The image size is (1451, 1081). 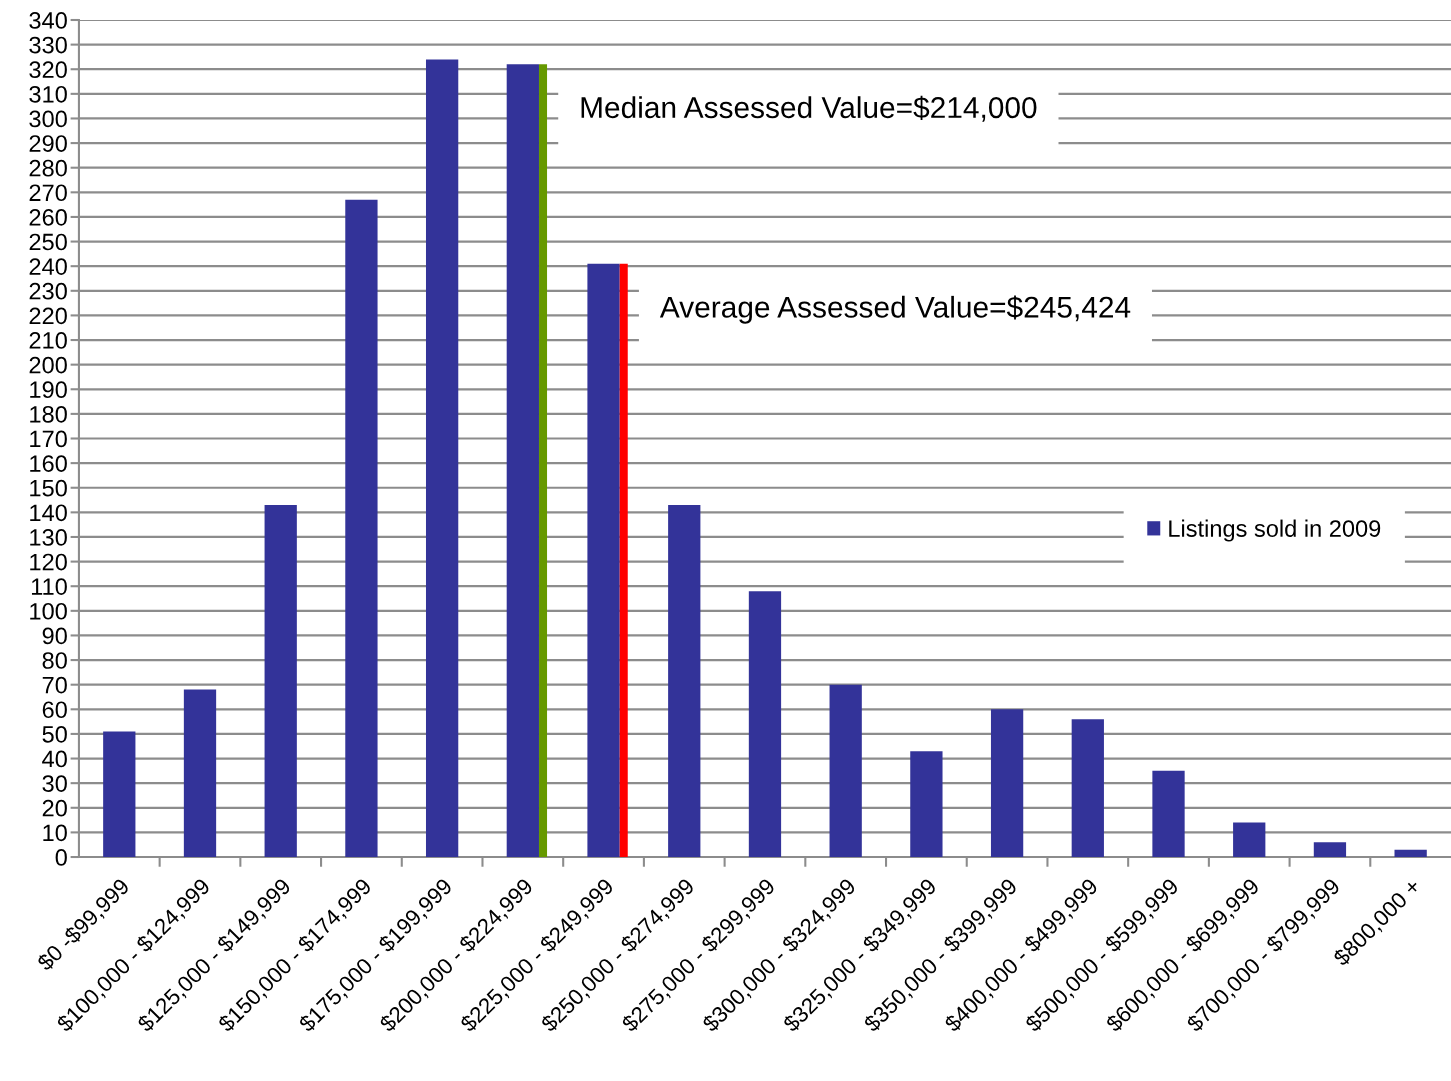 What do you see at coordinates (54, 783) in the screenshot?
I see `y-tick-label: 30` at bounding box center [54, 783].